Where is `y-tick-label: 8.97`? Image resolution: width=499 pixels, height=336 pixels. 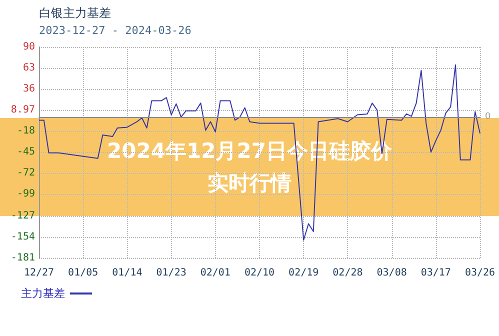
y-tick-label: 8.97 is located at coordinates (22, 110).